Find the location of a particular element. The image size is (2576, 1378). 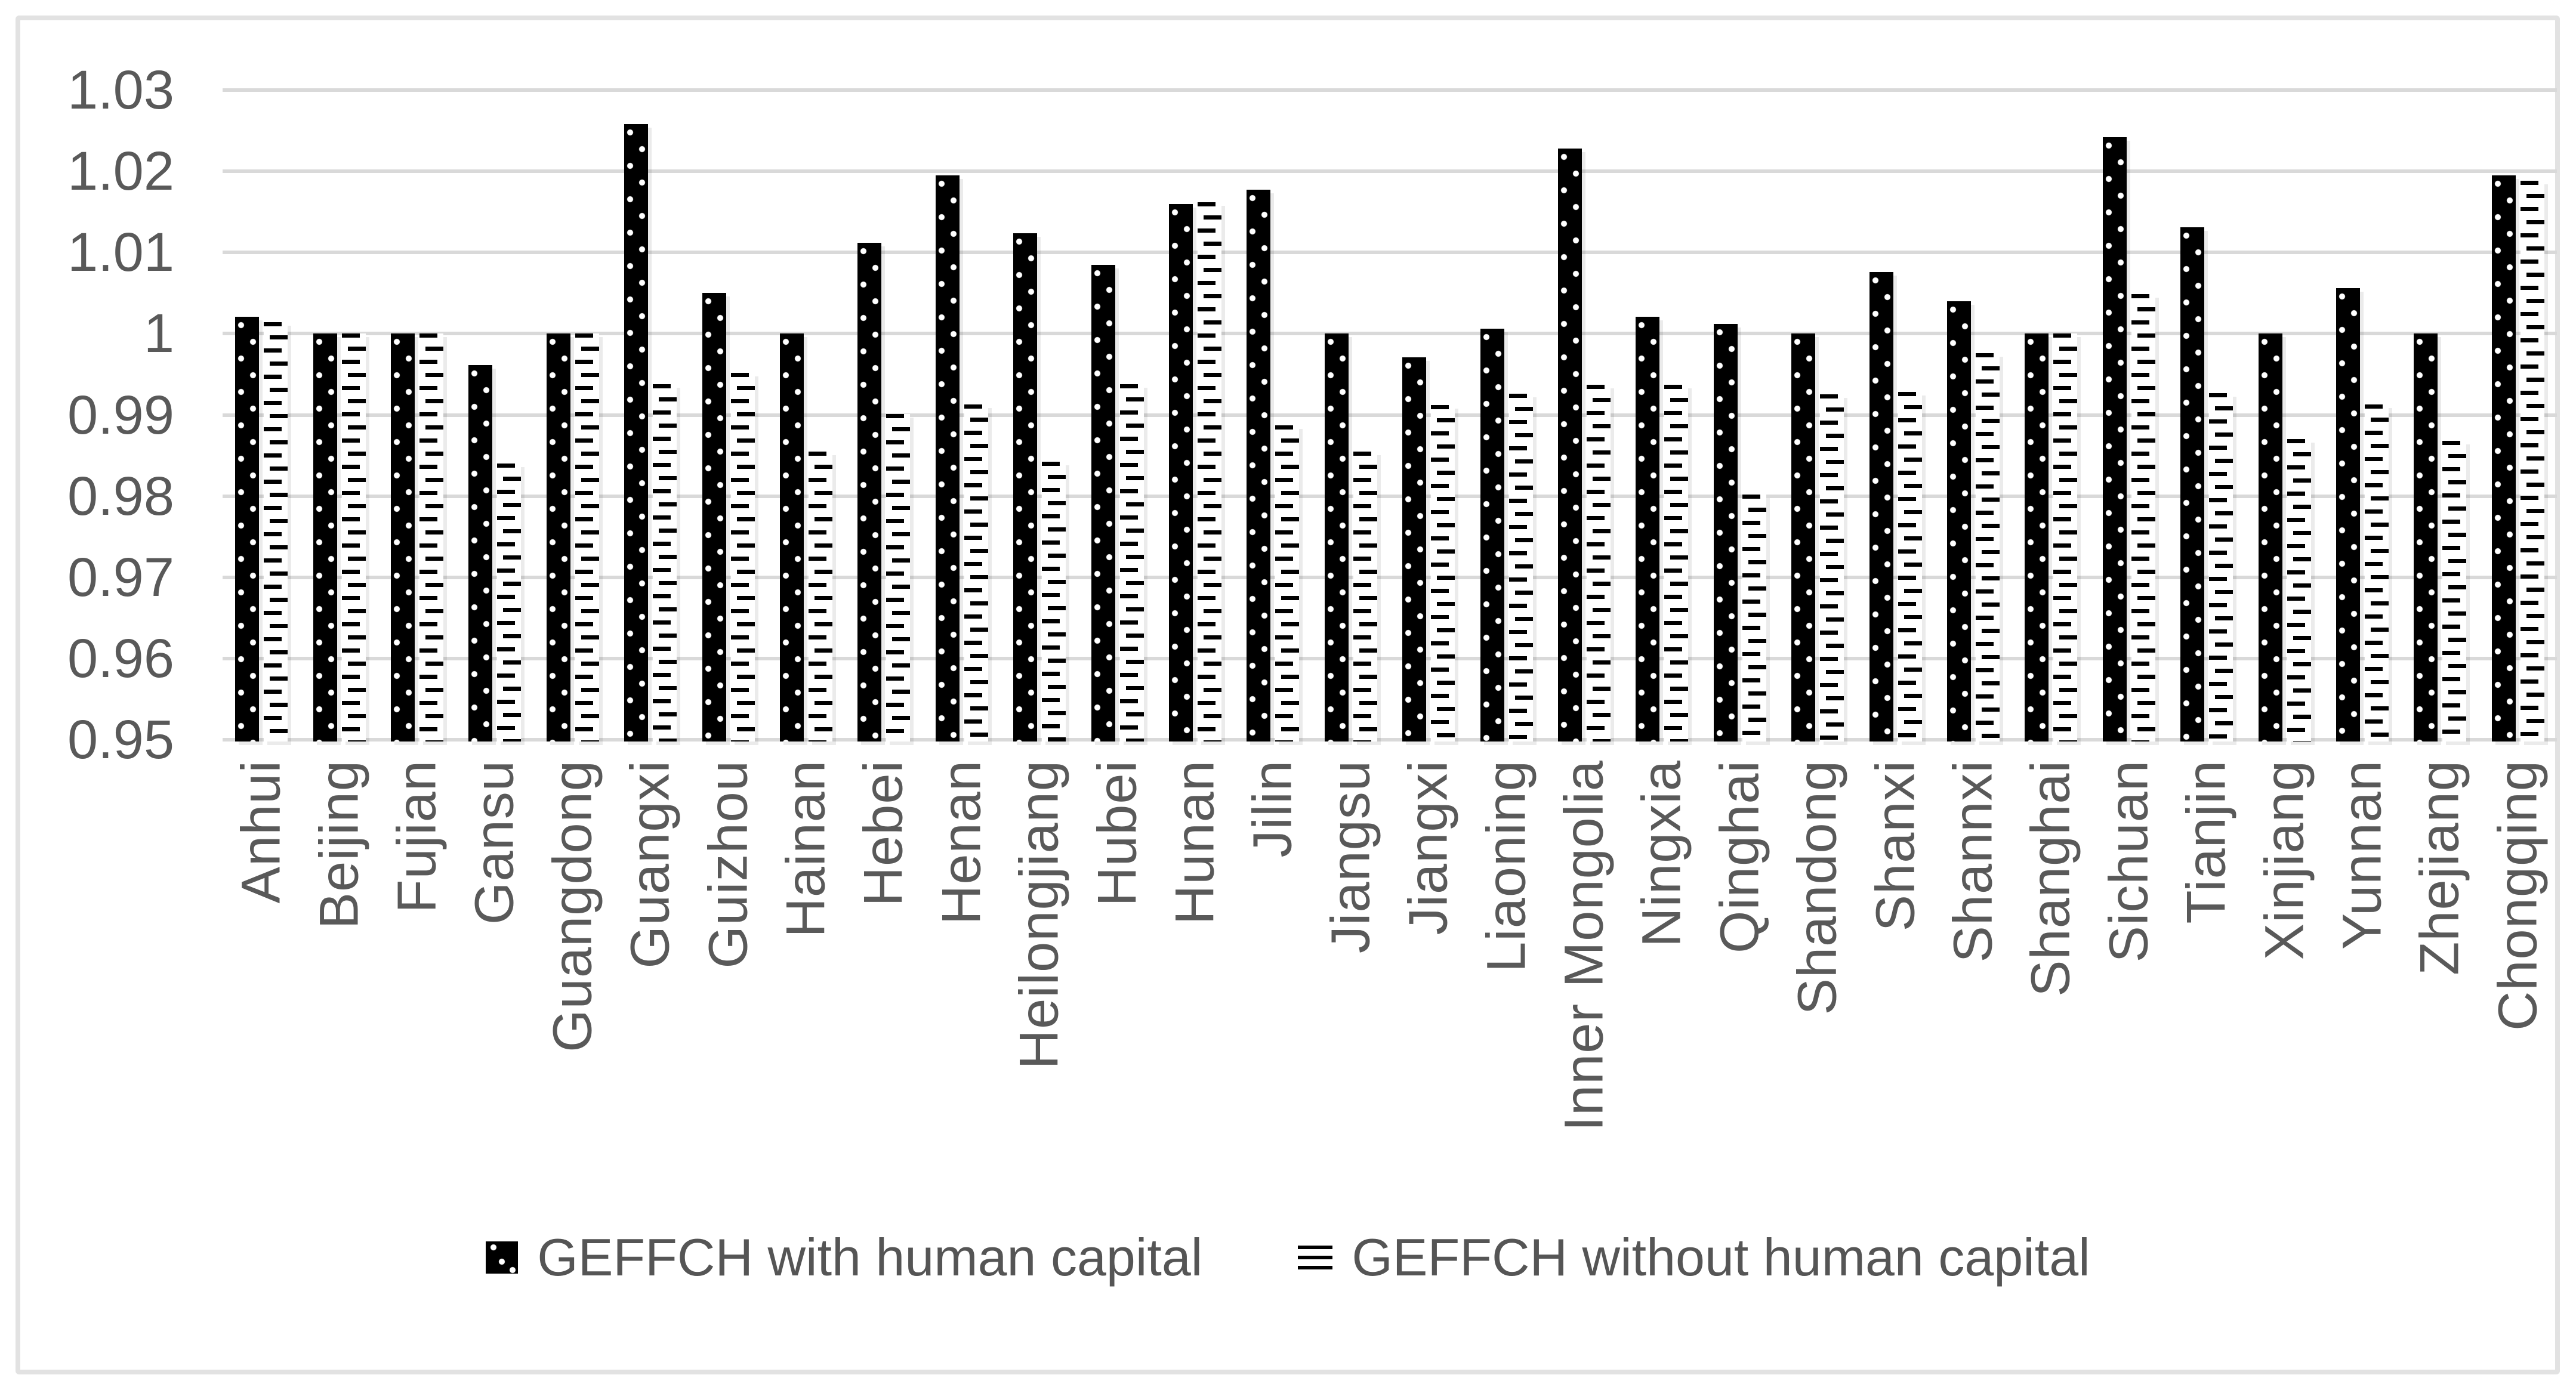

bar-with-human-capital-Jiangxi is located at coordinates (1415, 549).